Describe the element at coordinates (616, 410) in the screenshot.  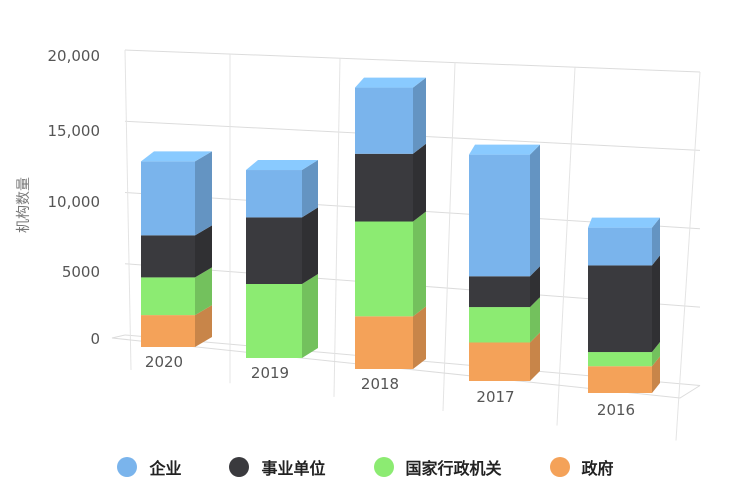
I see `x-tick-label: 2016` at that location.